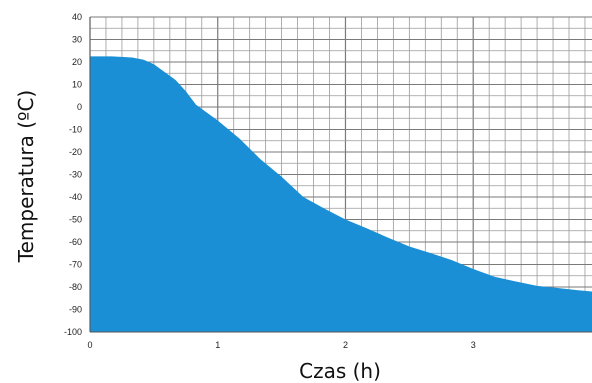 This screenshot has height=383, width=592. I want to click on y-tick-label: -70, so click(75, 265).